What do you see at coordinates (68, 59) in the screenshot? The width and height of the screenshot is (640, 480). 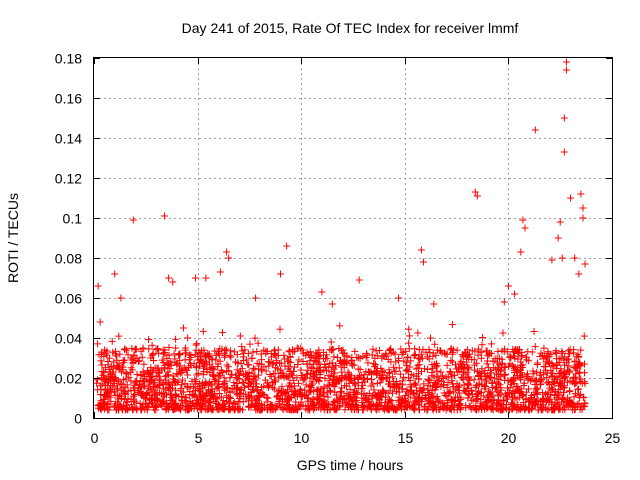 I see `y-tick-label: 0.18` at bounding box center [68, 59].